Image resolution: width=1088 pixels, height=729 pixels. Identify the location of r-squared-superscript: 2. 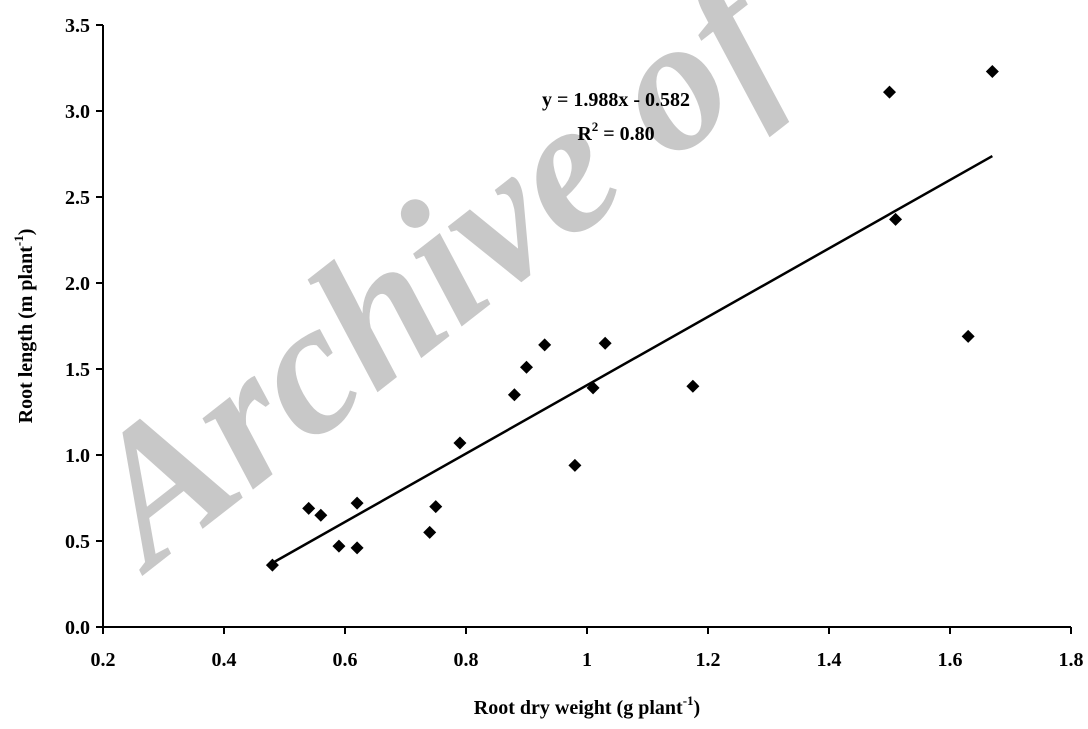
(595, 126).